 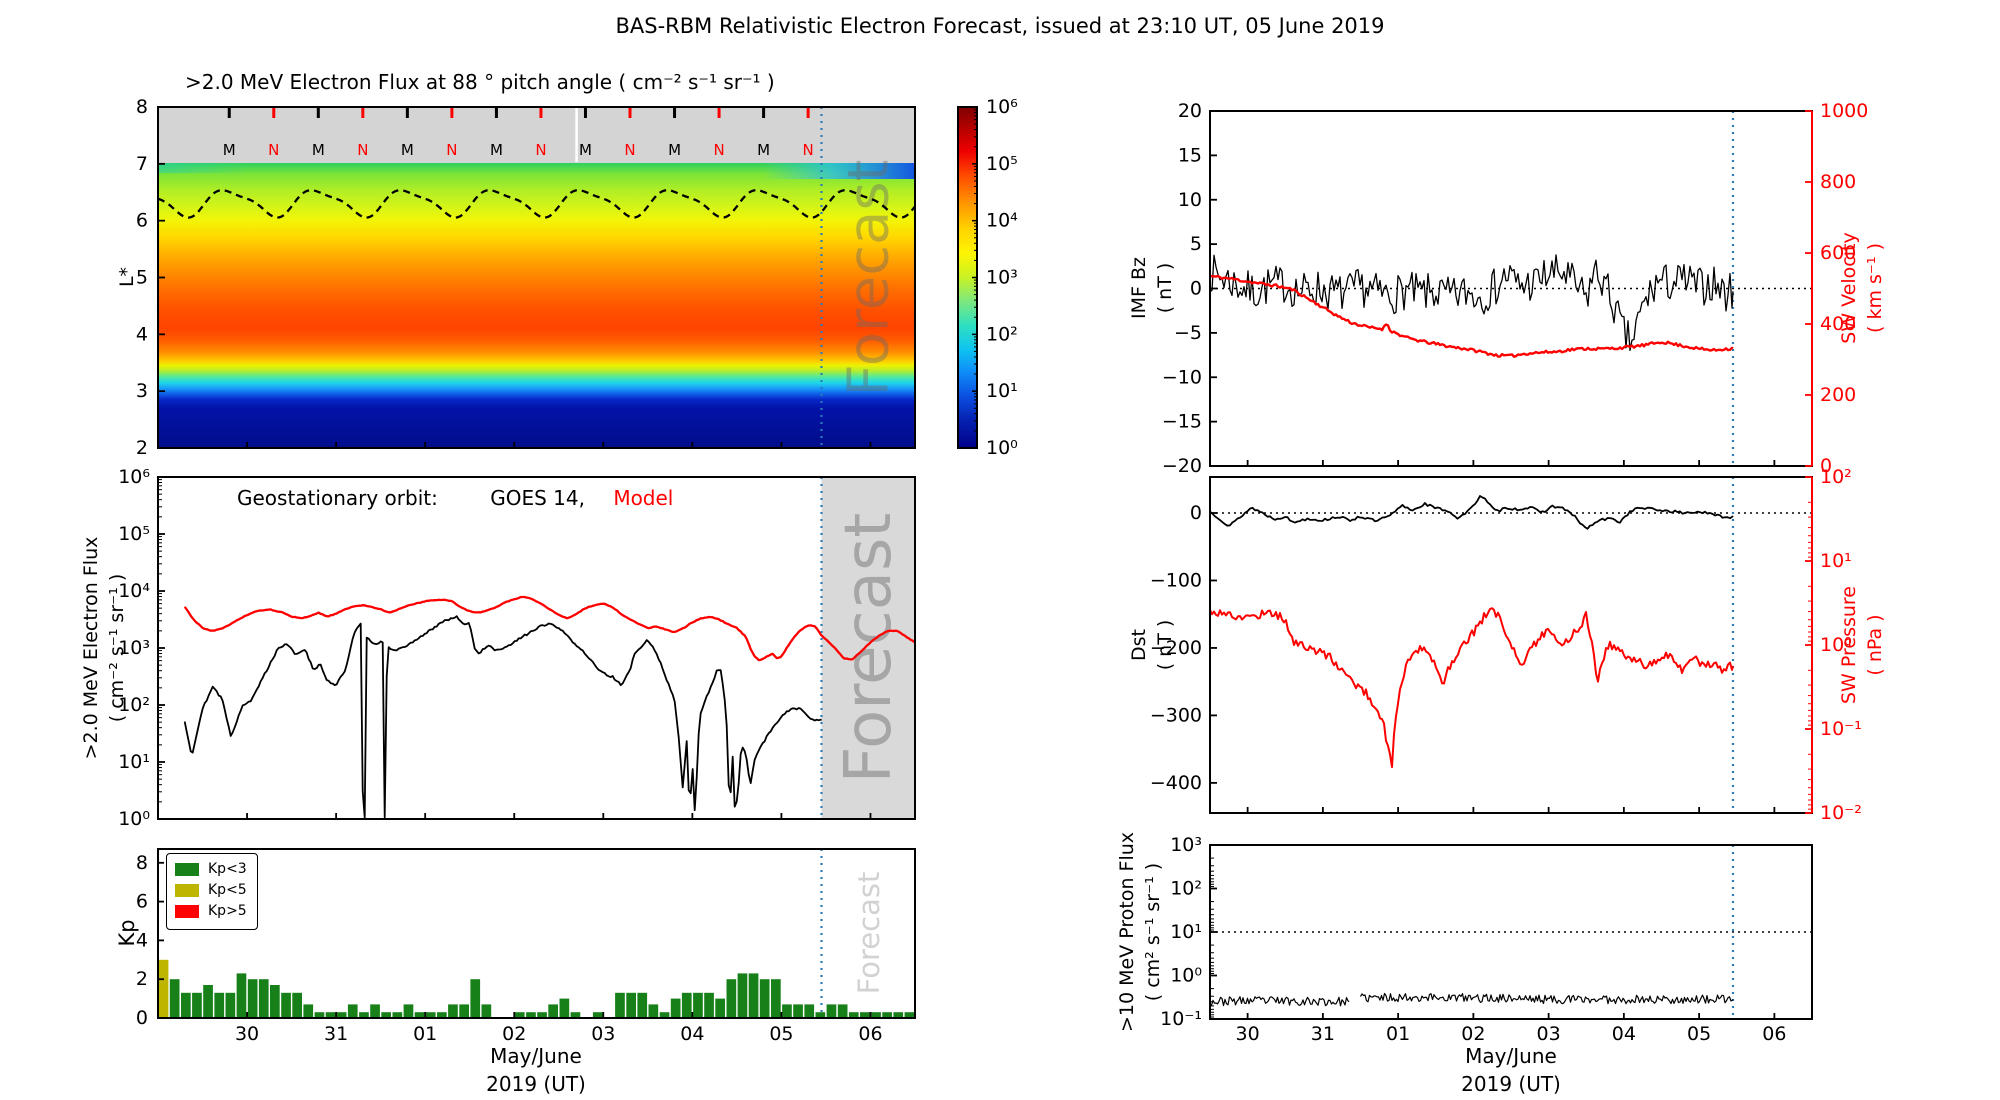 What do you see at coordinates (247, 1034) in the screenshot?
I see `left-day-label: 30` at bounding box center [247, 1034].